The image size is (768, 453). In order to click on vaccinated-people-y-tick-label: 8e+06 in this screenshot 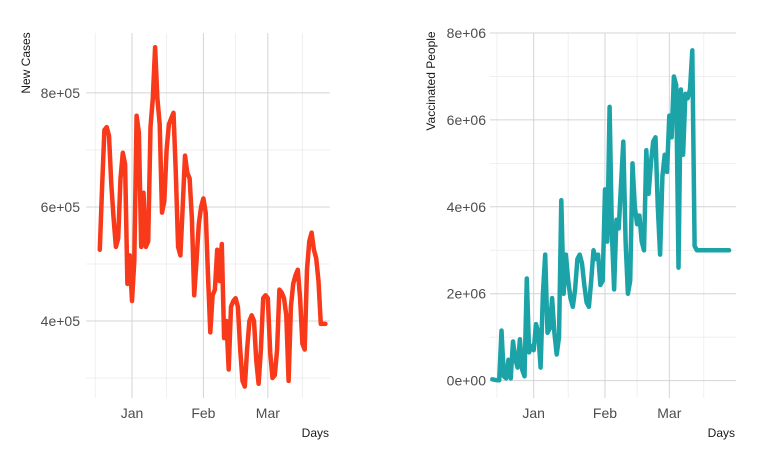, I will do `click(467, 33)`.